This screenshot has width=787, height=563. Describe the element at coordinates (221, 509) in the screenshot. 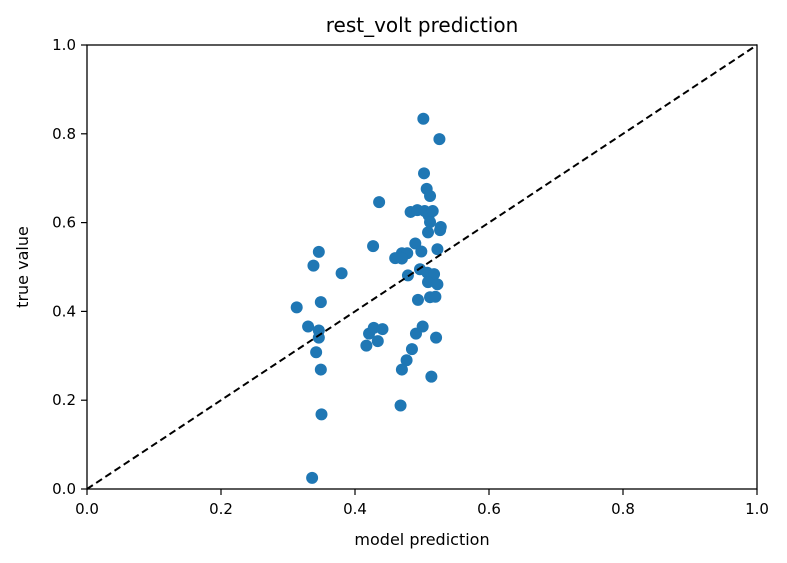

I see `x-tick-label: 0.2` at that location.